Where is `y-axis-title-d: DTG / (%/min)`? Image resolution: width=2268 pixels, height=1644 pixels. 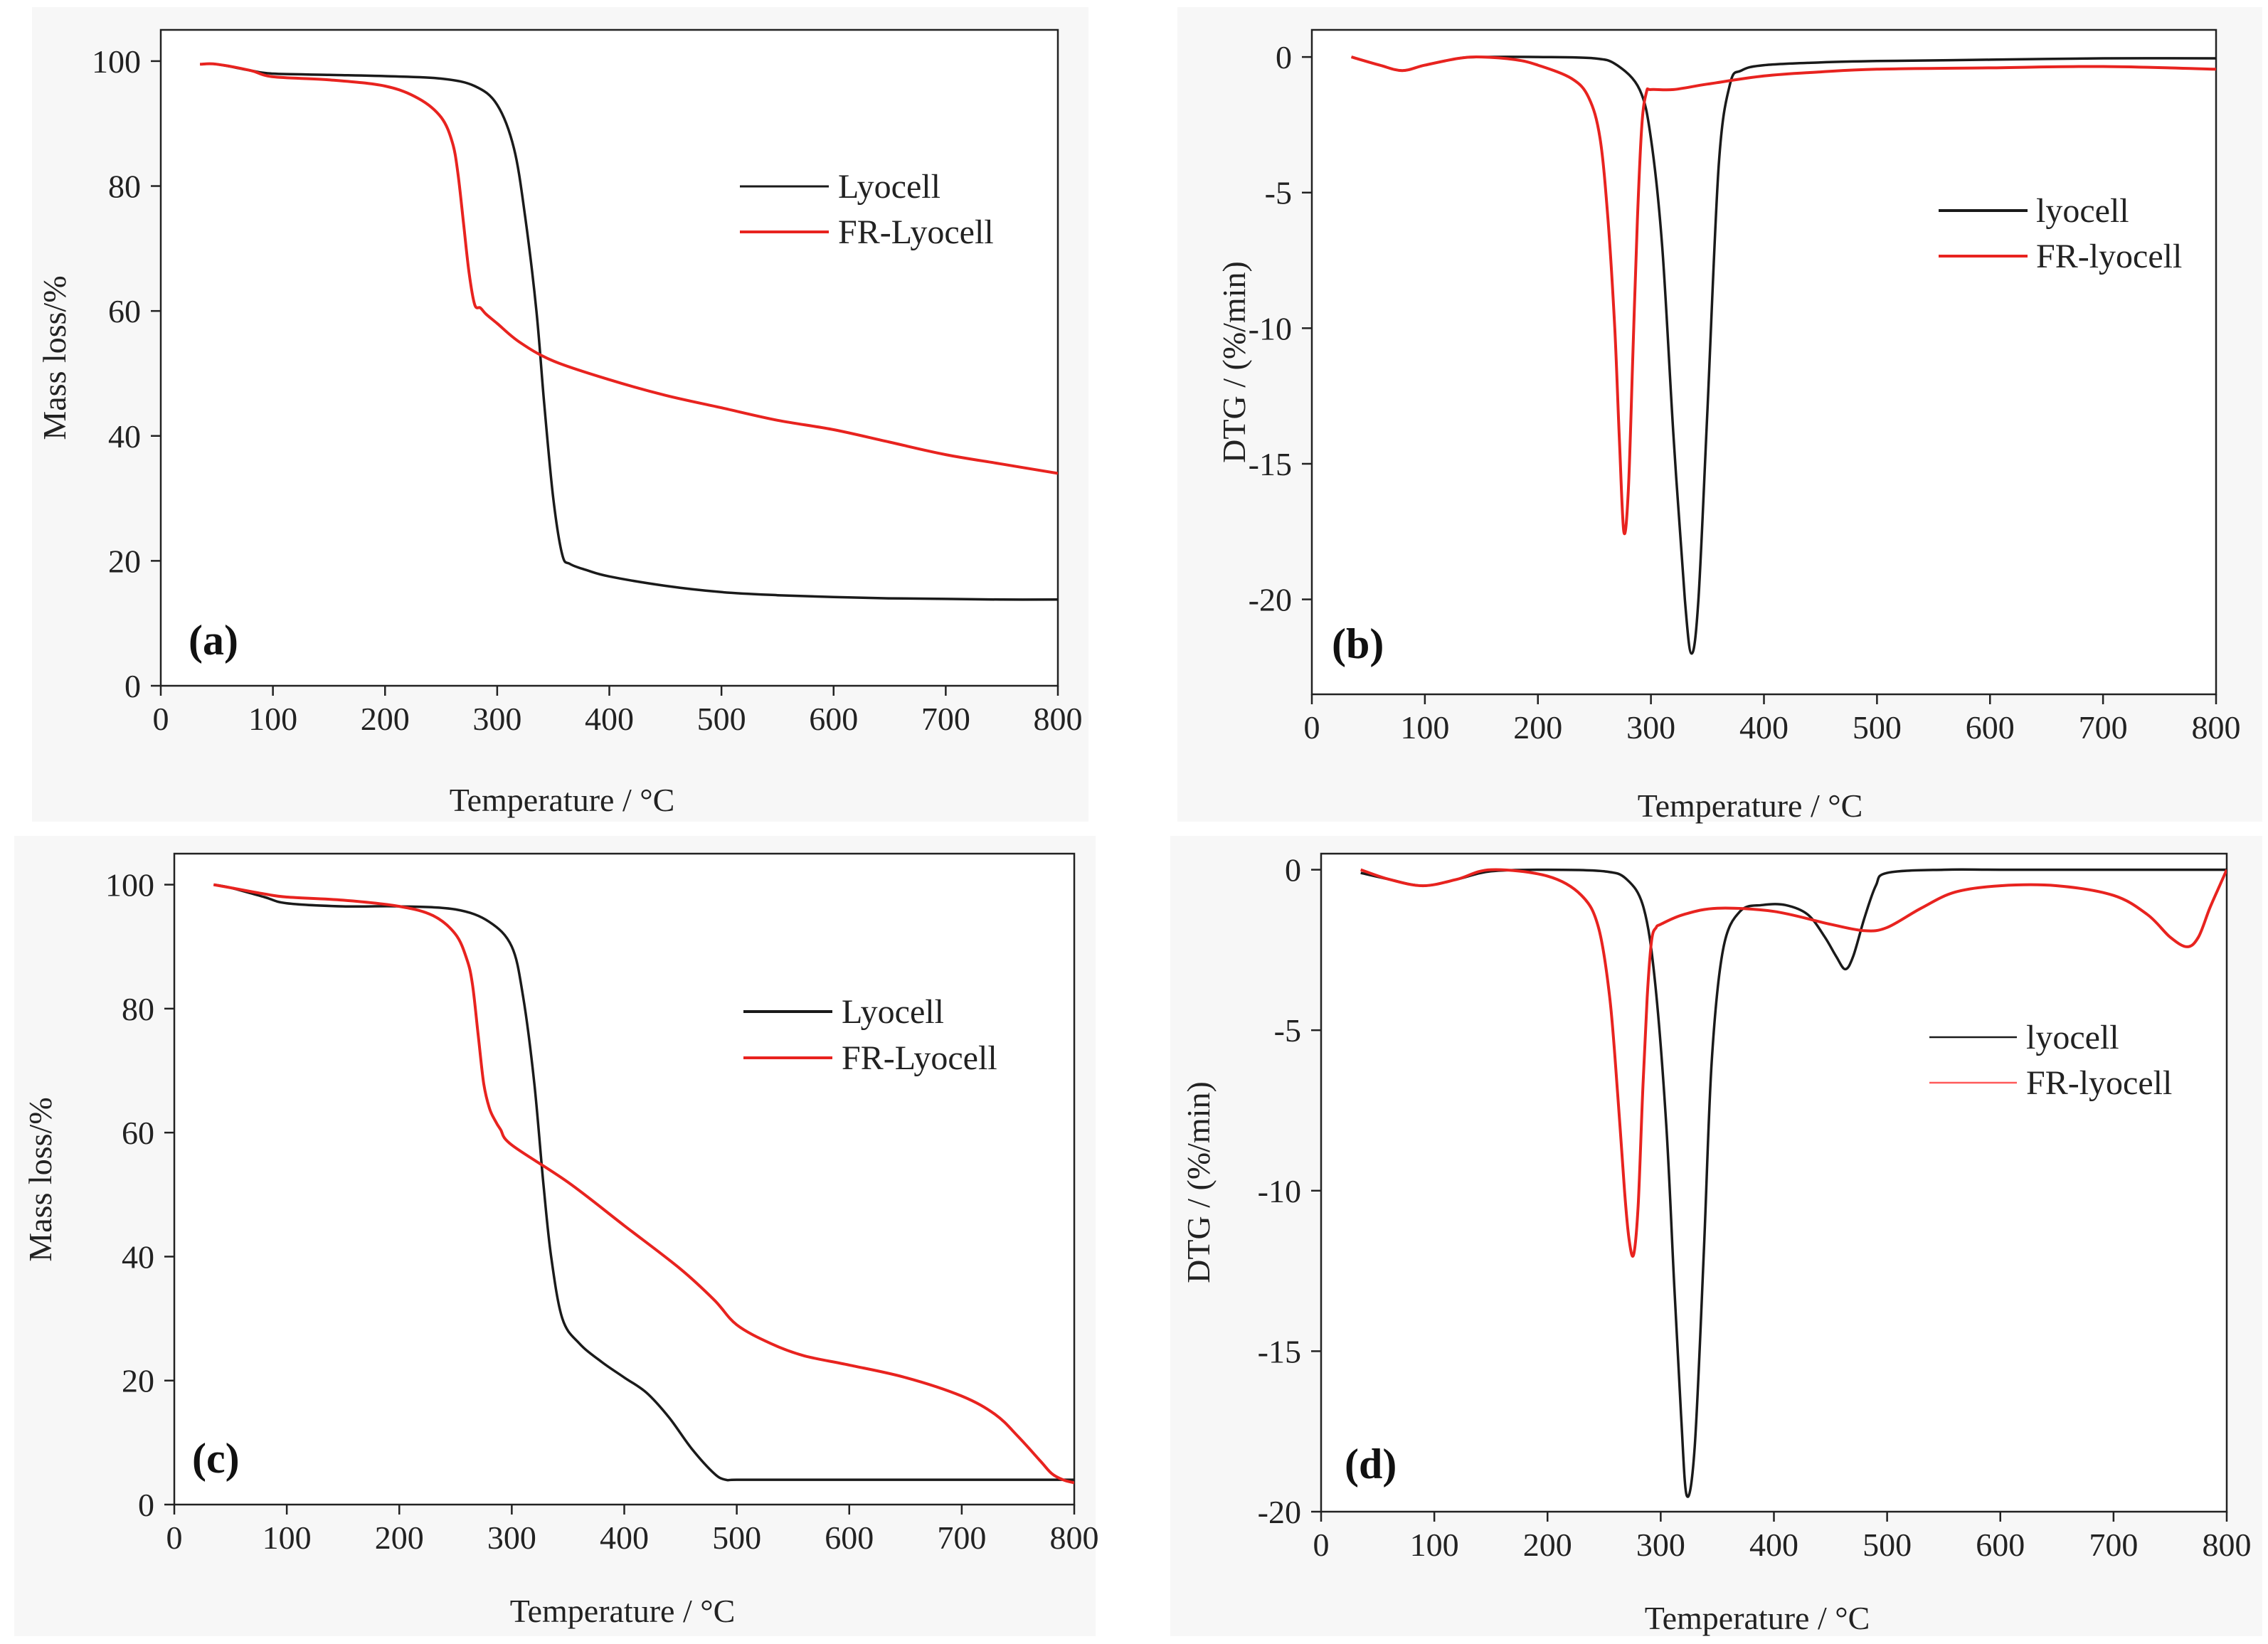 y-axis-title-d: DTG / (%/min) is located at coordinates (1198, 1182).